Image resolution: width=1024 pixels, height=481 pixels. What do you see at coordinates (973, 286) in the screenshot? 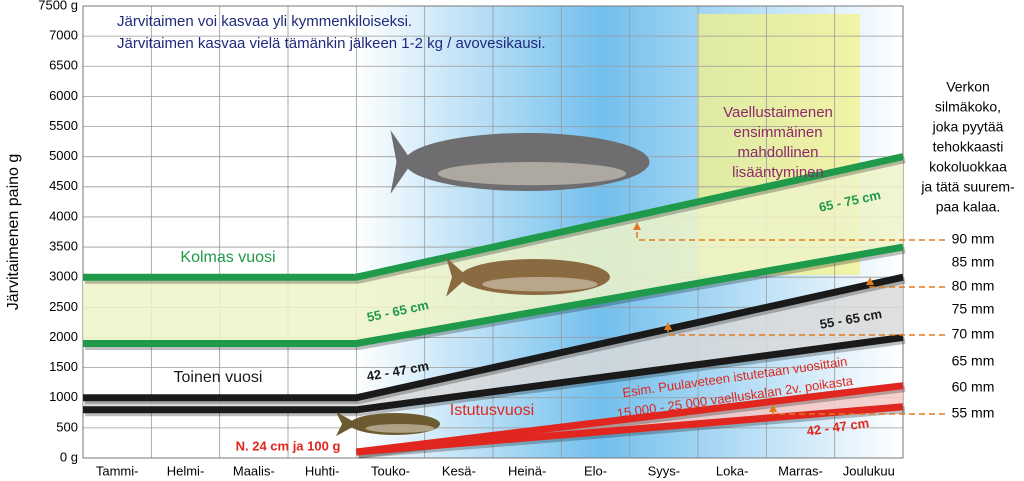
I see `mesh-size: 80 mm` at bounding box center [973, 286].